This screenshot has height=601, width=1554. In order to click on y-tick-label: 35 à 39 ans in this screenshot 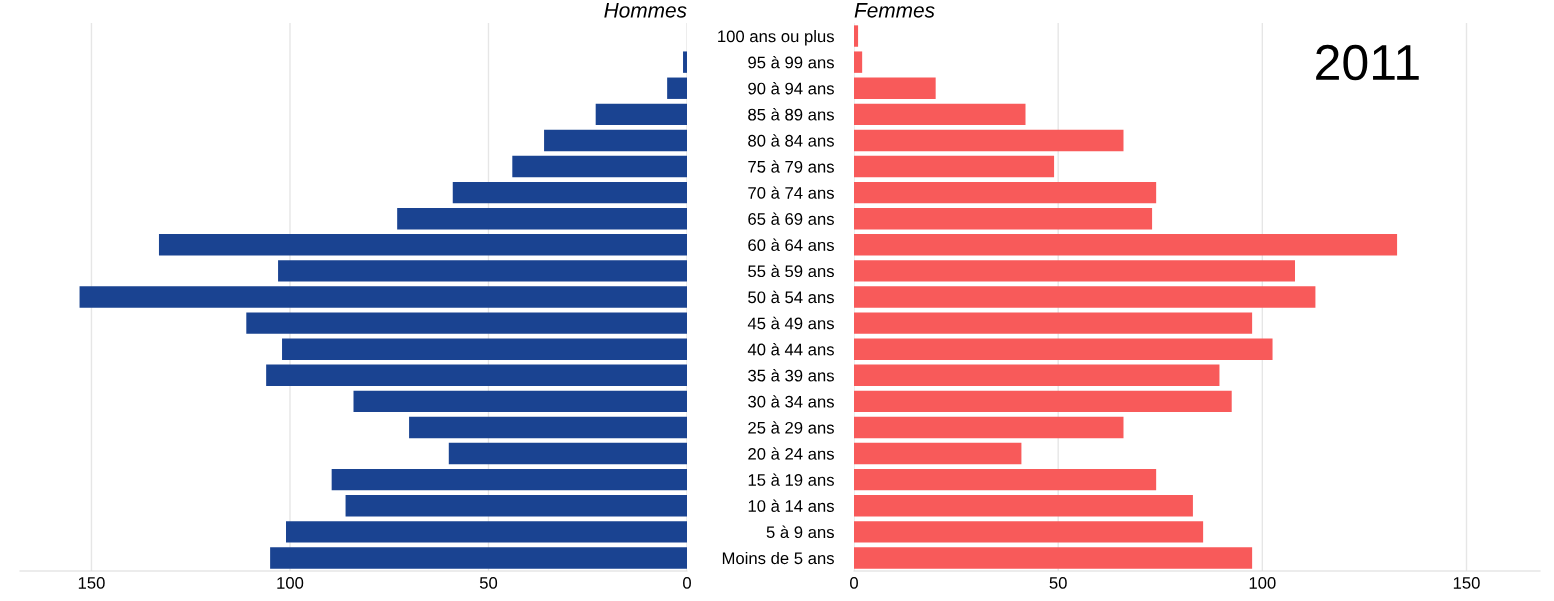, I will do `click(791, 375)`.